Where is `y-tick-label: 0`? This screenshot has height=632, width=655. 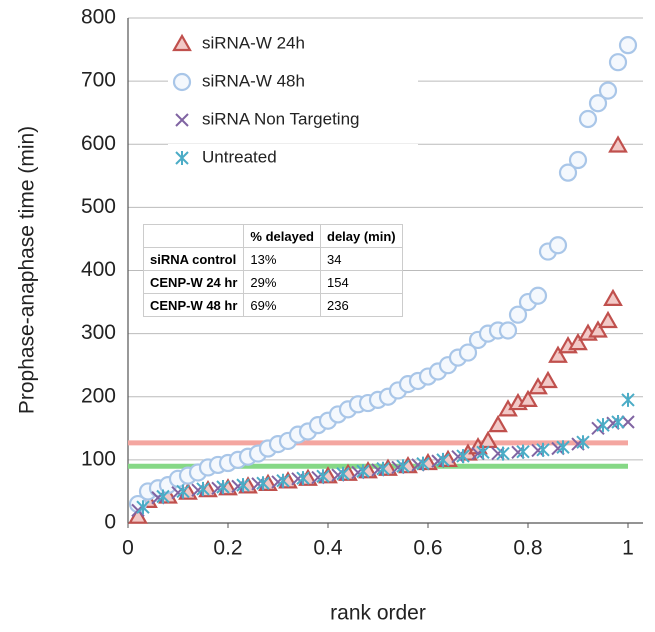 y-tick-label: 0 is located at coordinates (110, 522).